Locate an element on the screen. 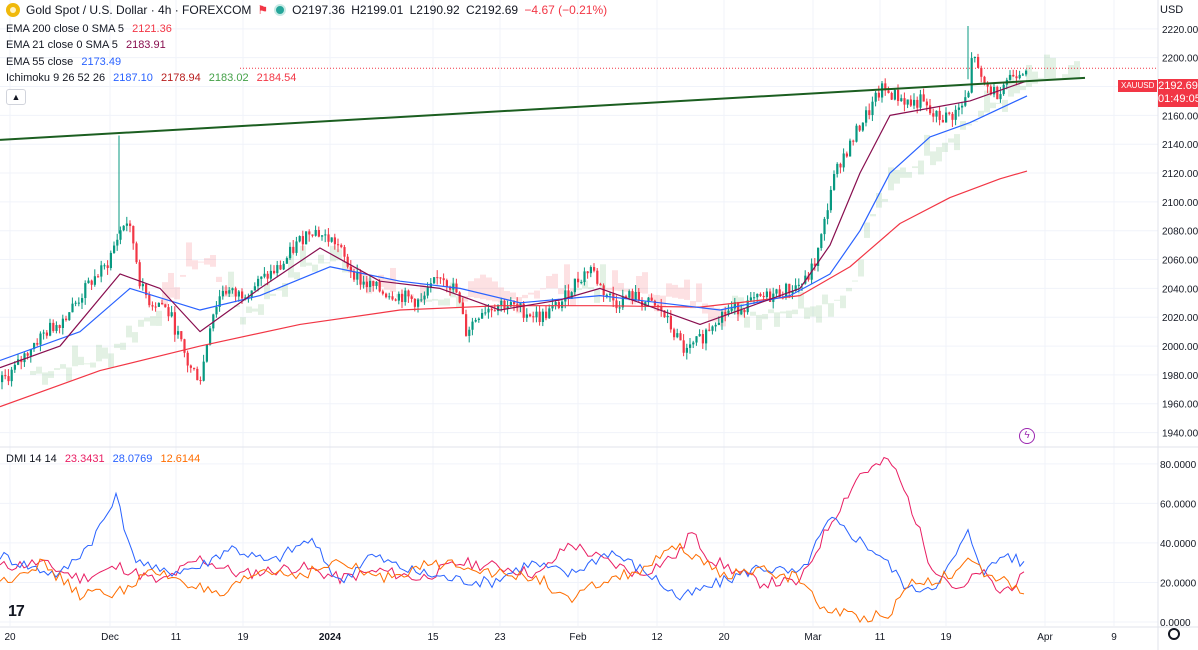  legend-ema55: EMA 55 close 2173.49 is located at coordinates (63, 62).